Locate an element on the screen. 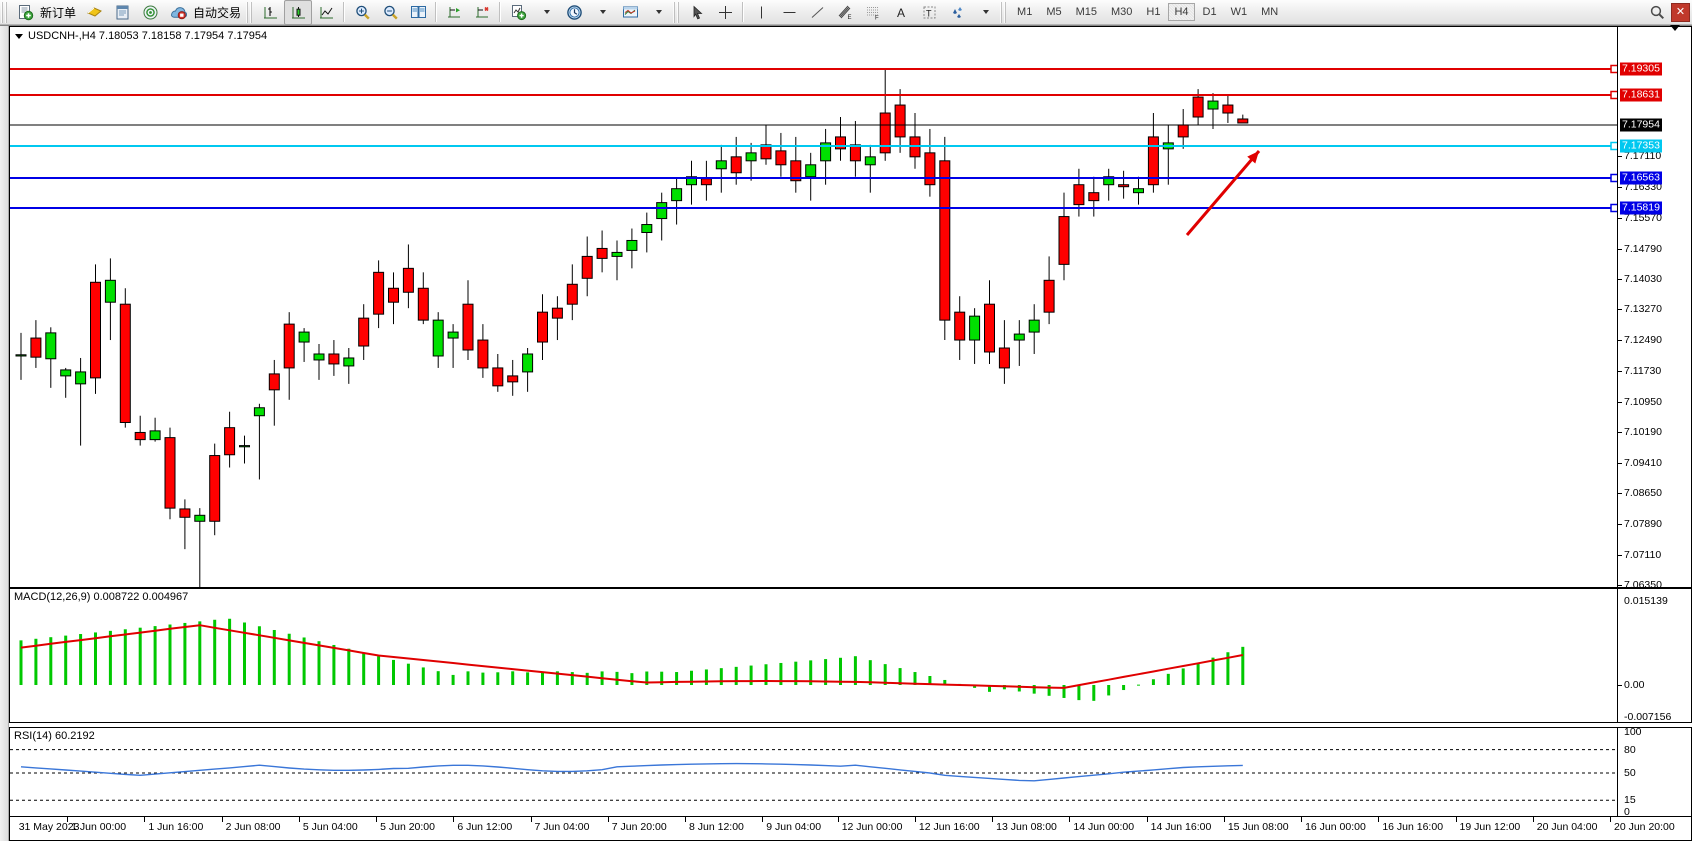  horizontal-line-icon is located at coordinates (789, 12).